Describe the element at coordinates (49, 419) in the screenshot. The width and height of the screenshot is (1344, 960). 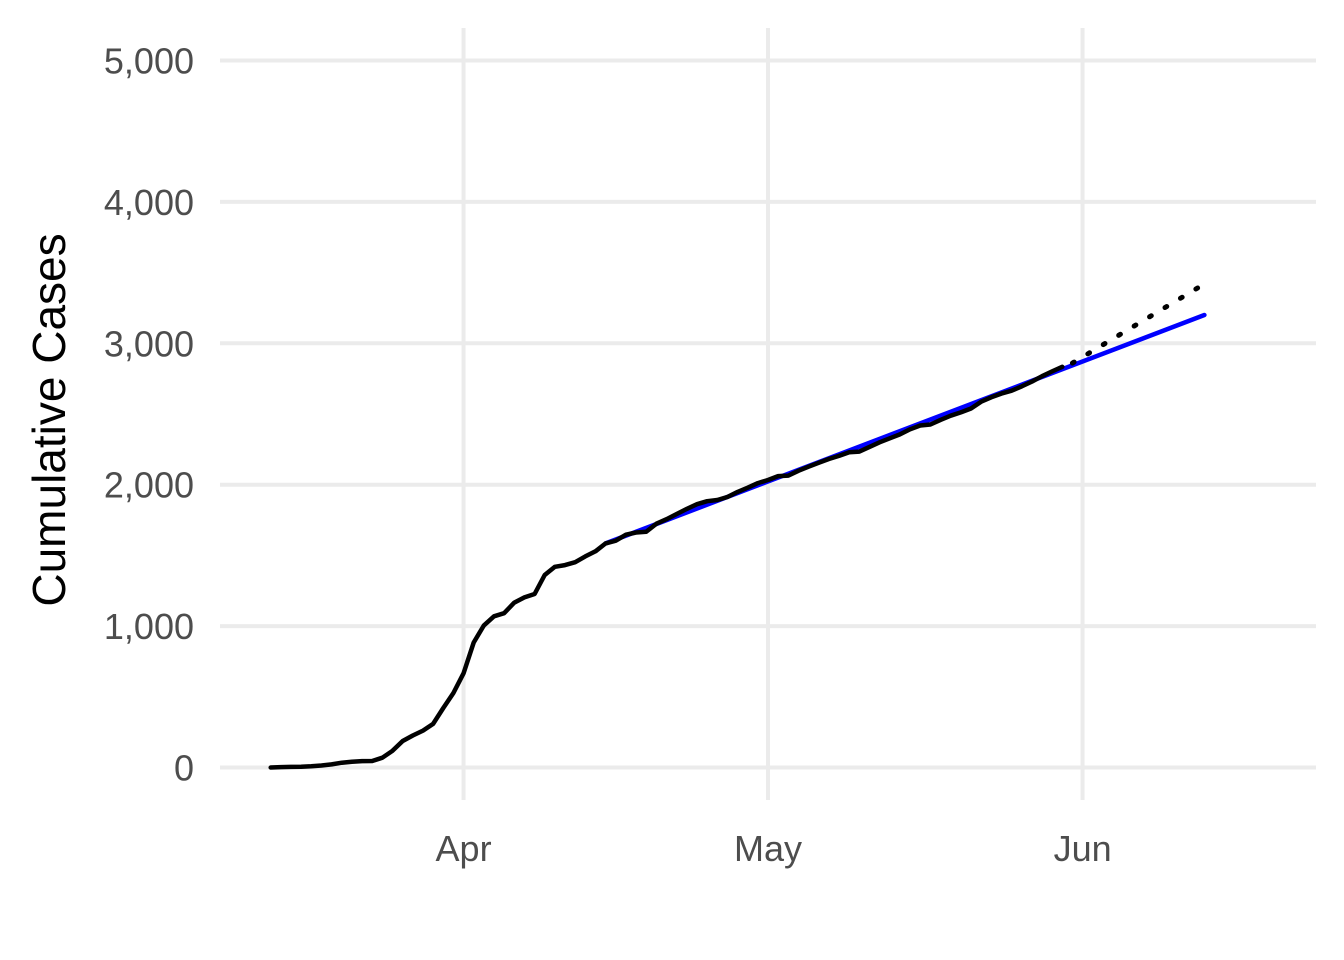
I see `y-axis-title: Cumulative Cases` at that location.